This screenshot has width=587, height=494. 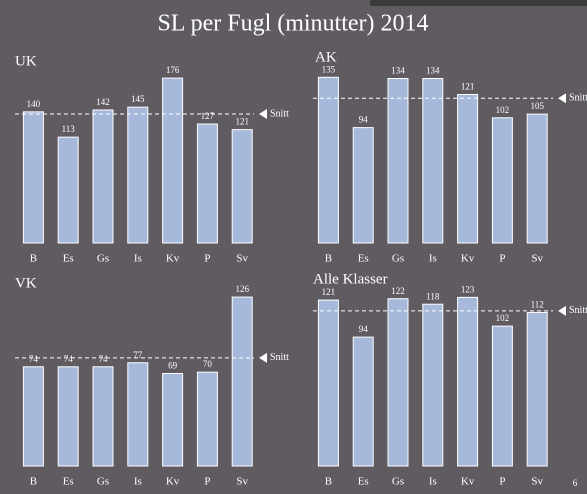 What do you see at coordinates (138, 355) in the screenshot?
I see `value-label: 77` at bounding box center [138, 355].